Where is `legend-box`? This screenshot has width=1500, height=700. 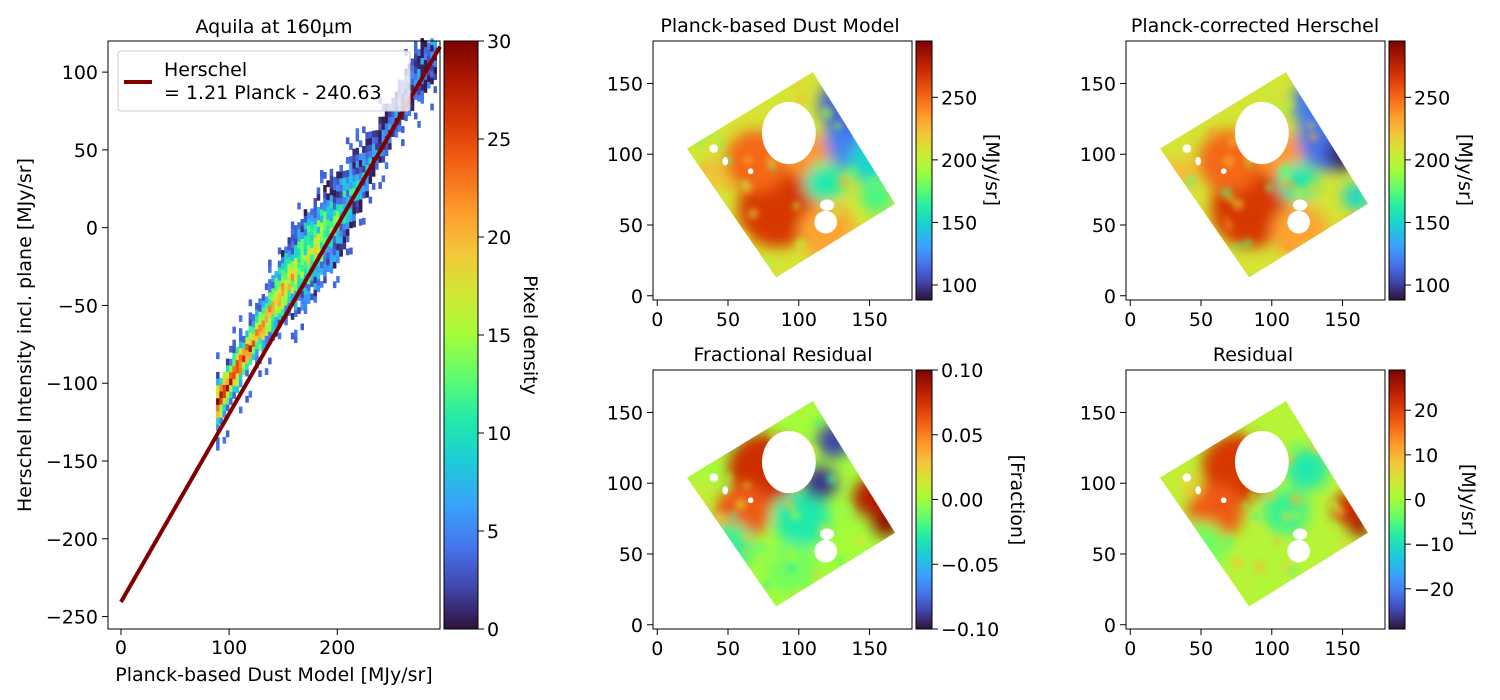 legend-box is located at coordinates (264, 81).